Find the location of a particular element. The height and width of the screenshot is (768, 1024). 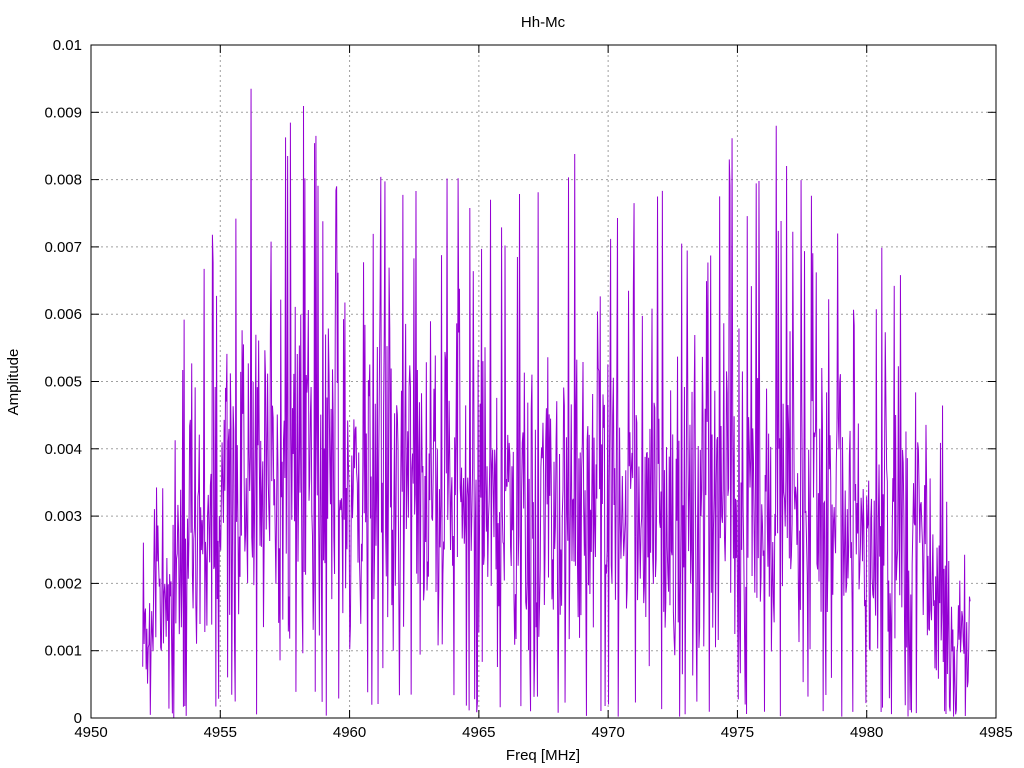

x-tick-label: 4970 is located at coordinates (607, 732).